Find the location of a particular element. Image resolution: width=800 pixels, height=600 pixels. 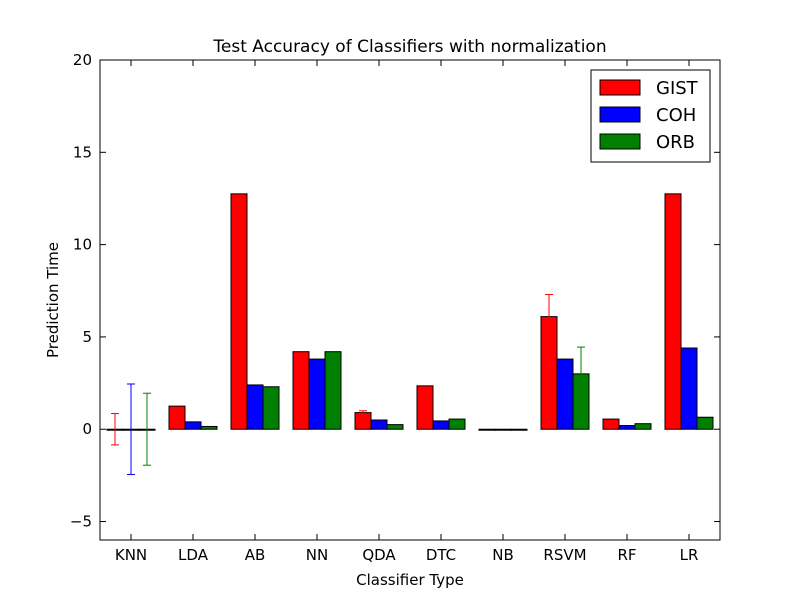

bar-gist-qda is located at coordinates (363, 421).